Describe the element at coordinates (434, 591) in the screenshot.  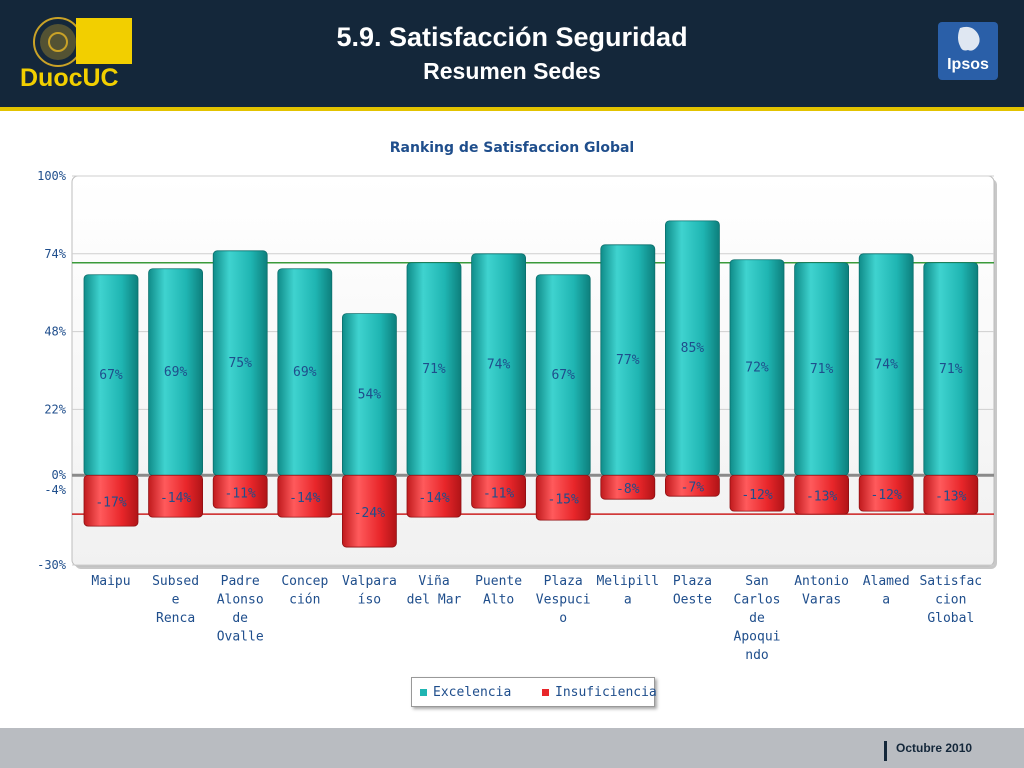
I see `x-tick-label: Viña del Mar` at that location.